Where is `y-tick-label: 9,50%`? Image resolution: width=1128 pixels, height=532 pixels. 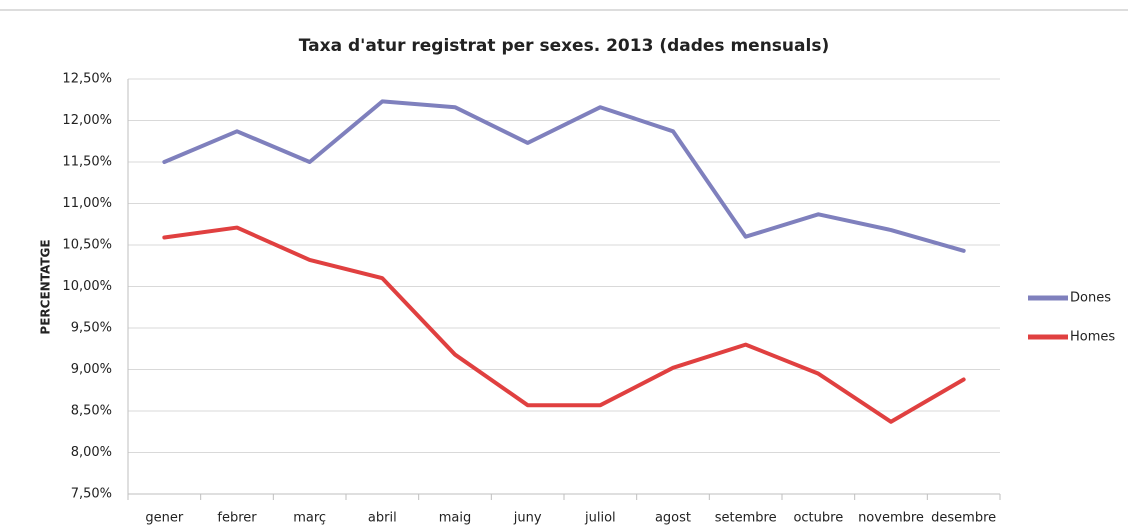
y-tick-label: 9,50% is located at coordinates (91, 328).